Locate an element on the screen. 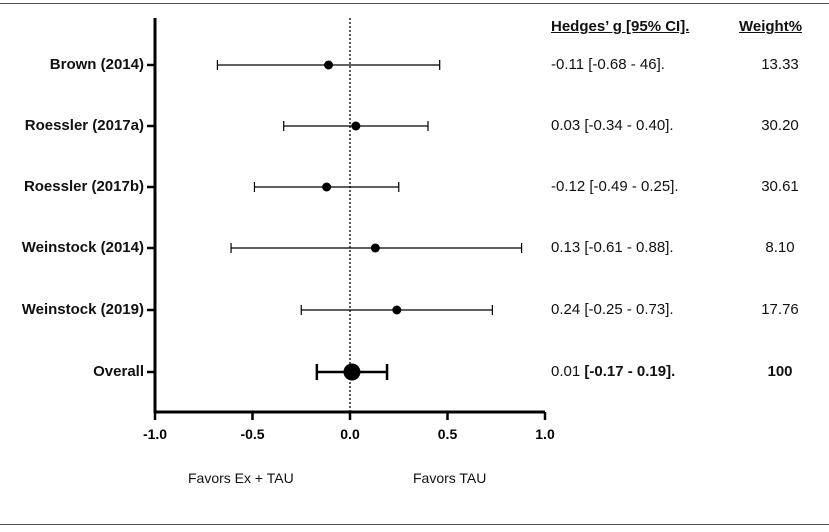 The image size is (829, 532). overall-estimate: 0.01 [-0.17 - 0.19]. is located at coordinates (613, 371).